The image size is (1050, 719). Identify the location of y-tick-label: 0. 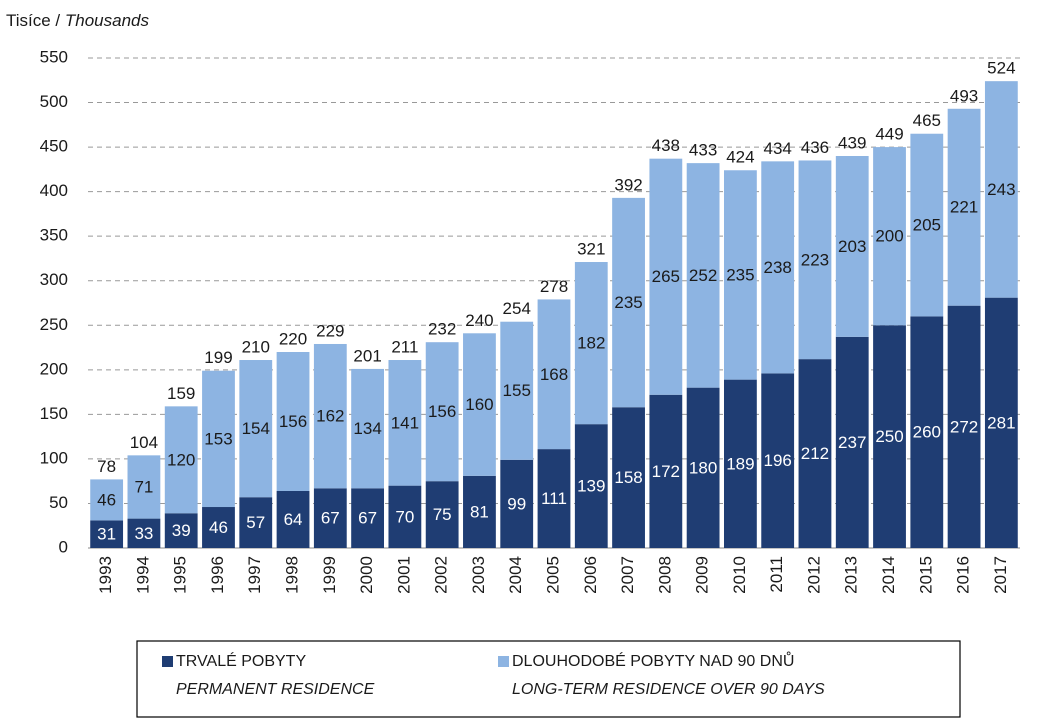
(63, 546).